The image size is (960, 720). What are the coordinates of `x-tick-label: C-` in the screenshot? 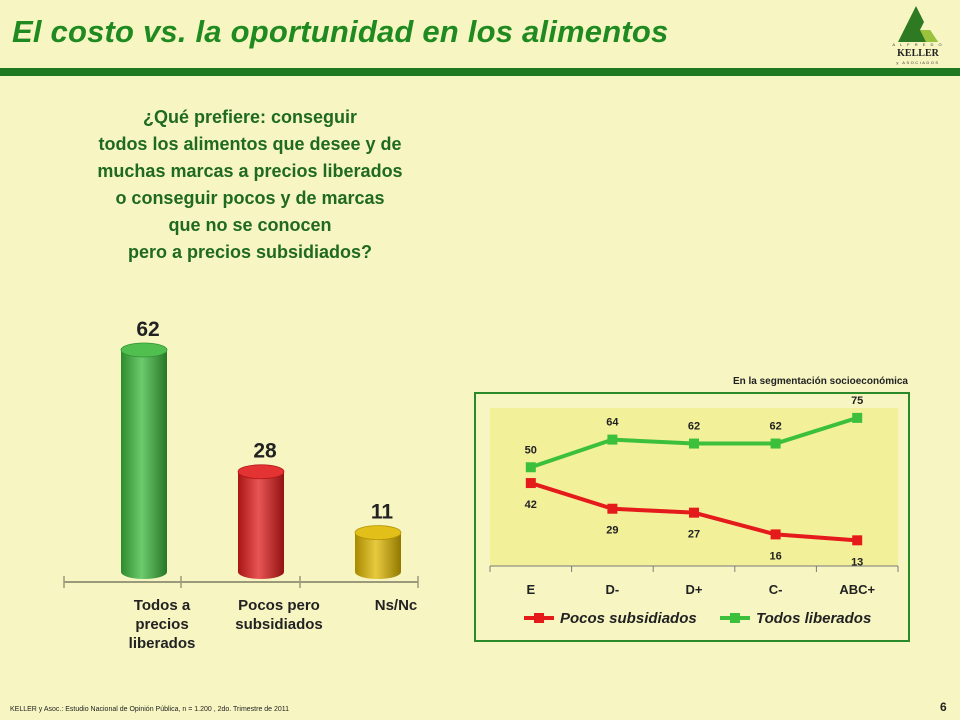 It's located at (776, 589).